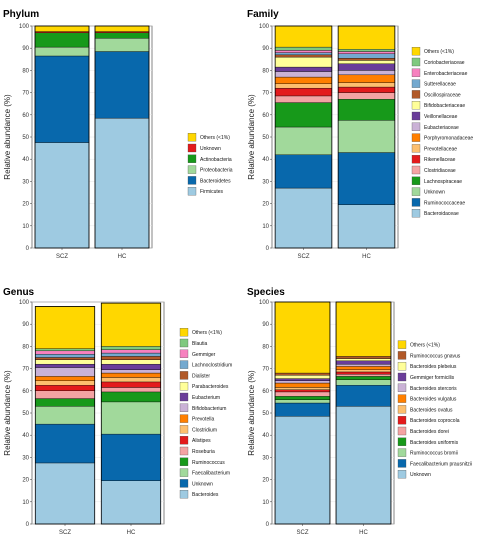  Describe the element at coordinates (204, 355) in the screenshot. I see `legend-label: Gemmiger` at that location.